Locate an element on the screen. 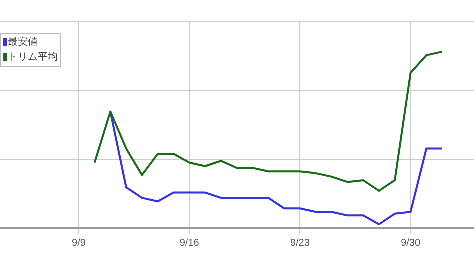  x-tick-label: 9/9 is located at coordinates (79, 243).